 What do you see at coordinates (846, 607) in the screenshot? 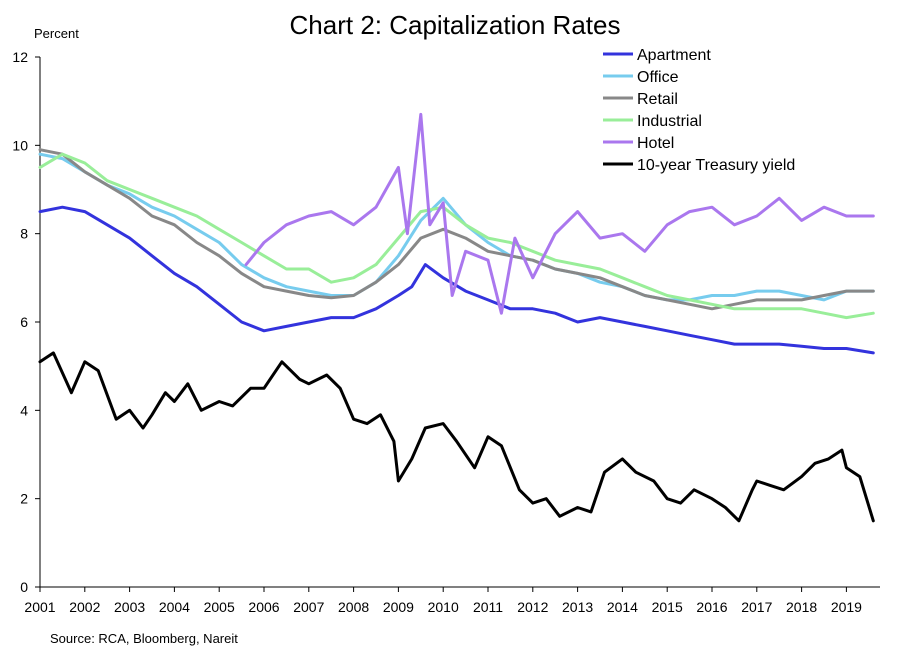
I see `x-tick-label: 2019` at bounding box center [846, 607].